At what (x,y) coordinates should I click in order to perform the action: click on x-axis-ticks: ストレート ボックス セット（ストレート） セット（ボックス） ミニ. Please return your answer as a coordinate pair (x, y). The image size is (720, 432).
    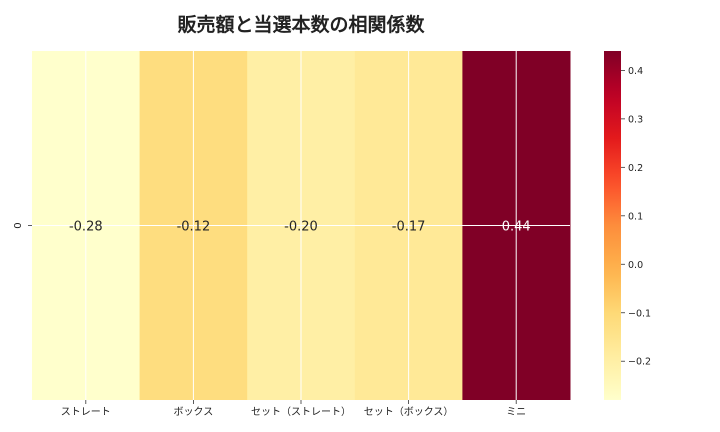
    Looking at the image, I should click on (293, 409).